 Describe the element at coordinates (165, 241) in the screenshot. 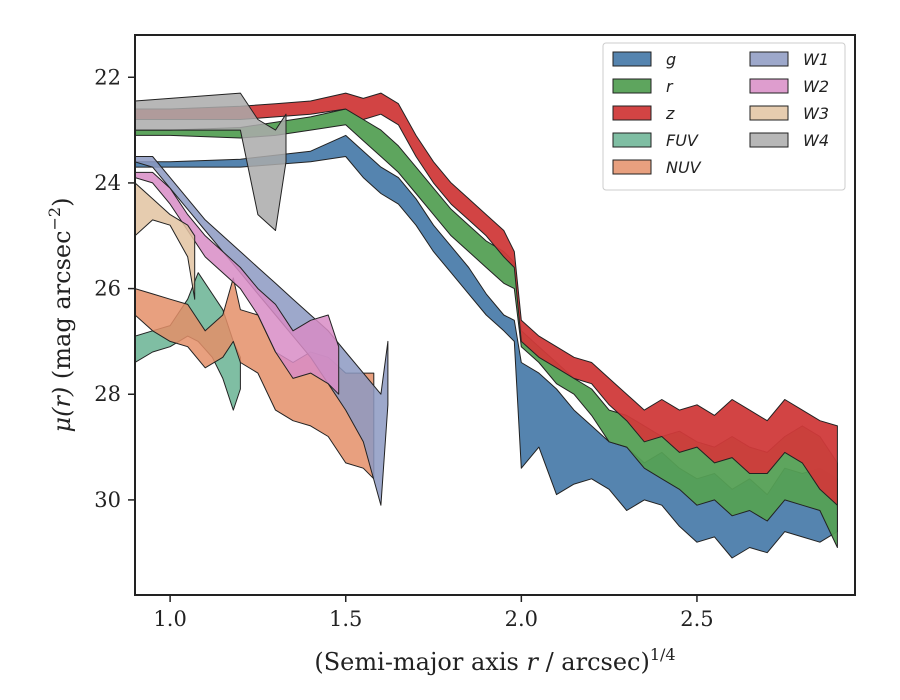

I see `band-w3` at that location.